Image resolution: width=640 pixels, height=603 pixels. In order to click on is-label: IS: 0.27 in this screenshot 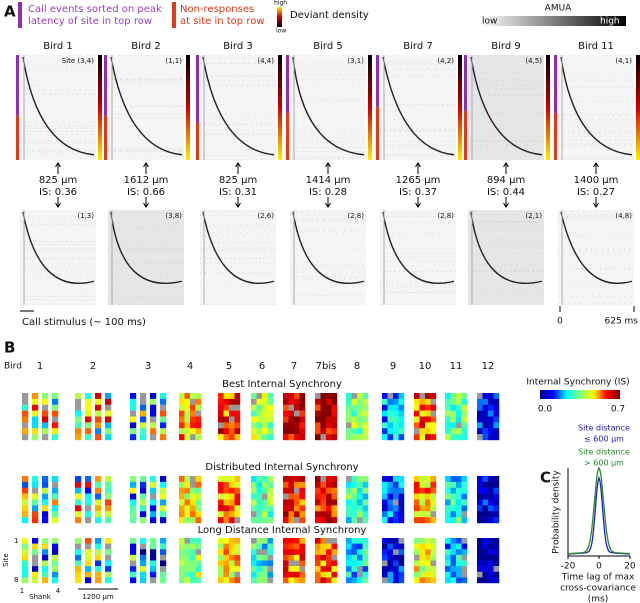, I will do `click(596, 192)`.